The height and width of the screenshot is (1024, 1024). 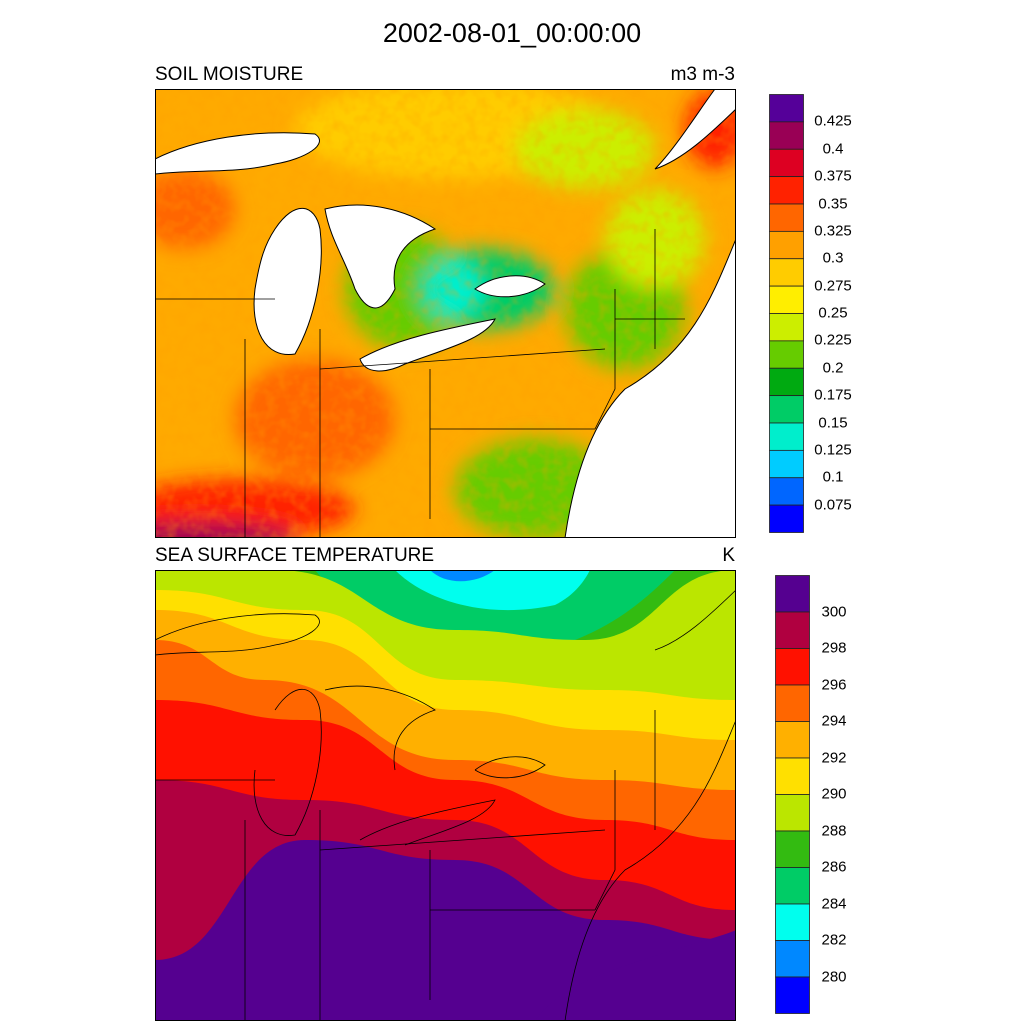 I want to click on soil-moisture-title: SOIL MOISTURE, so click(x=229, y=74).